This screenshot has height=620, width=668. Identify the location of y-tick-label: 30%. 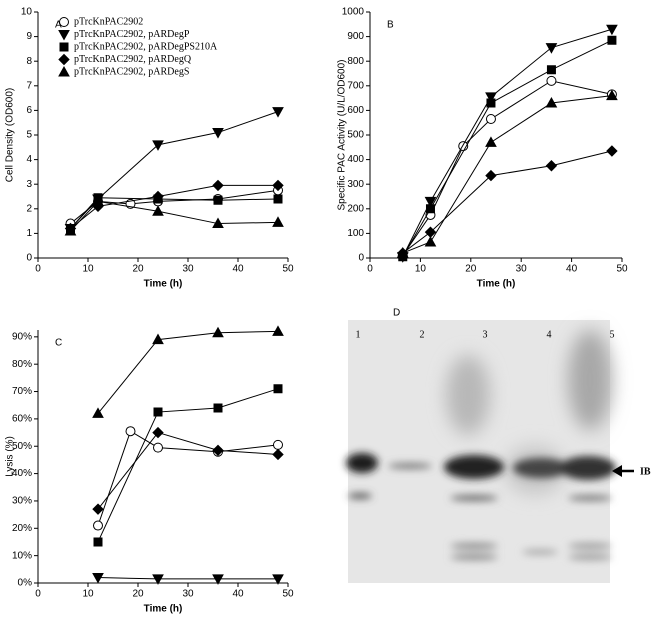
(22, 501).